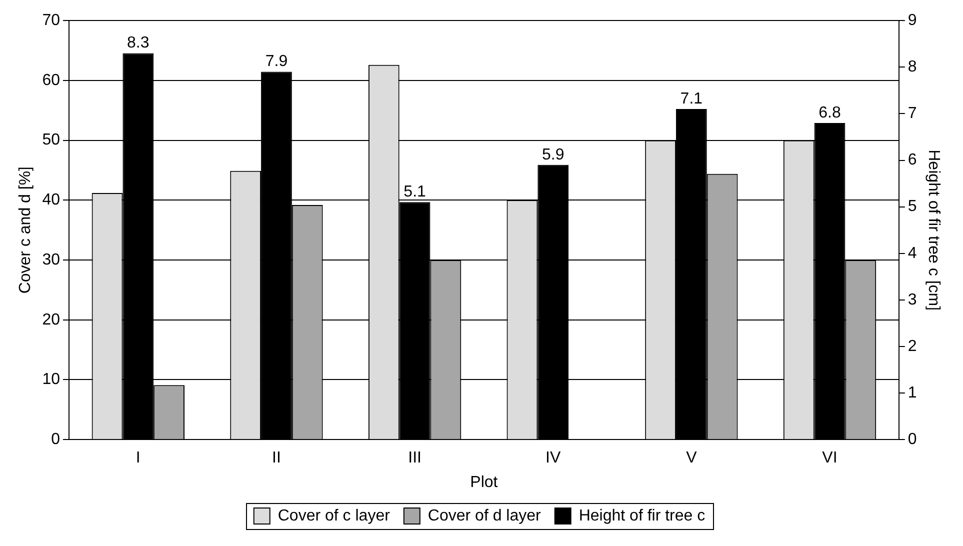 The width and height of the screenshot is (963, 546). What do you see at coordinates (51, 319) in the screenshot?
I see `y-tick-label: 20` at bounding box center [51, 319].